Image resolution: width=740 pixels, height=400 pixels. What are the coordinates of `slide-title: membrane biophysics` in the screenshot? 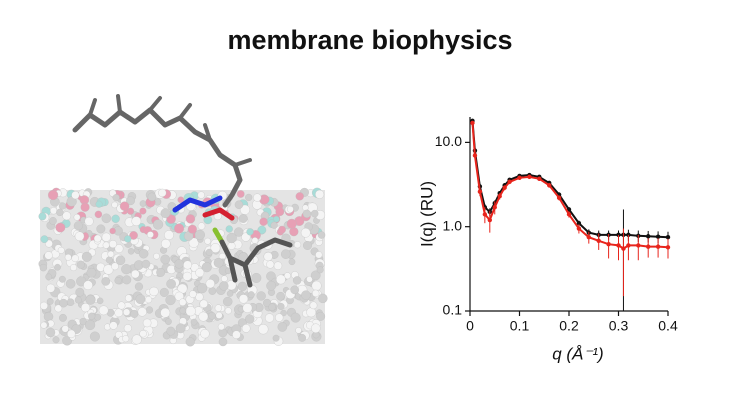 It's located at (369, 40).